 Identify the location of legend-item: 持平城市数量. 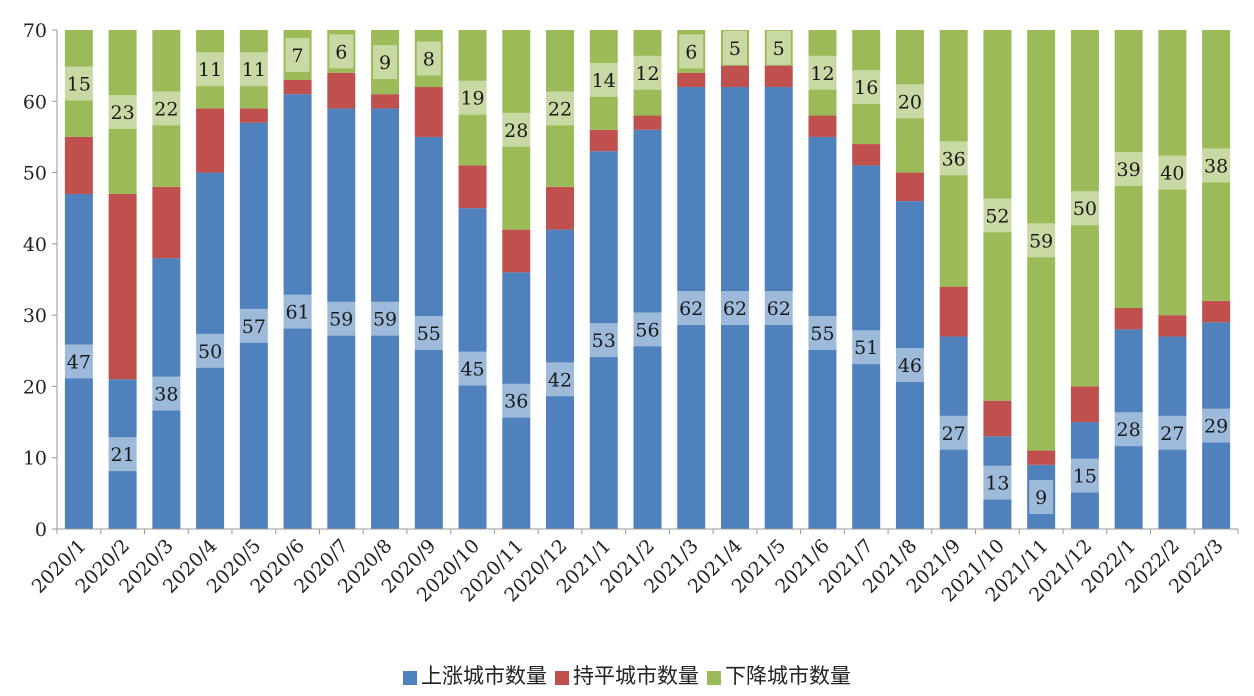
(627, 675).